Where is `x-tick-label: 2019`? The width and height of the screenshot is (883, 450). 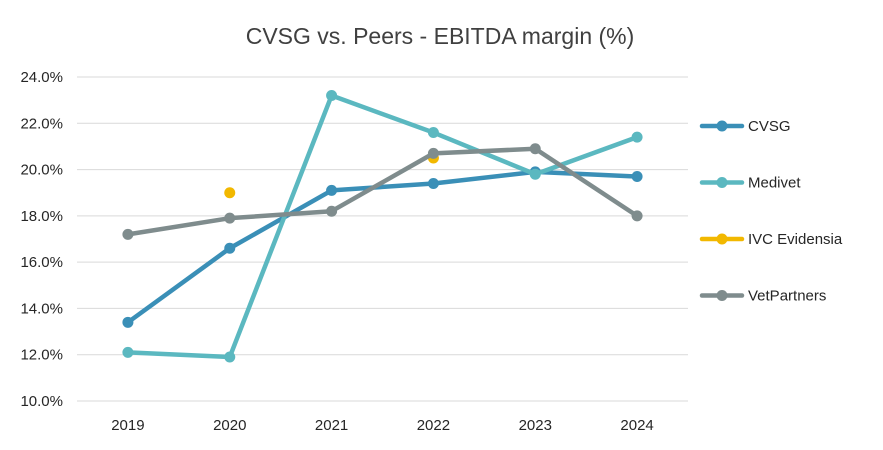
x-tick-label: 2019 is located at coordinates (127, 425).